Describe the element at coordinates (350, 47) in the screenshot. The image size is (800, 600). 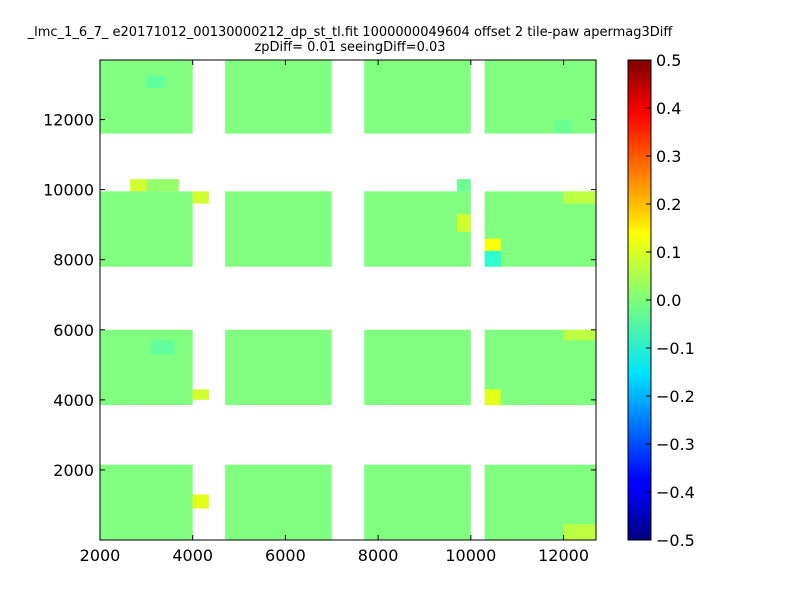
I see `chart-title-line-2: zpDiff= 0.01 seeingDiff=0.03` at that location.